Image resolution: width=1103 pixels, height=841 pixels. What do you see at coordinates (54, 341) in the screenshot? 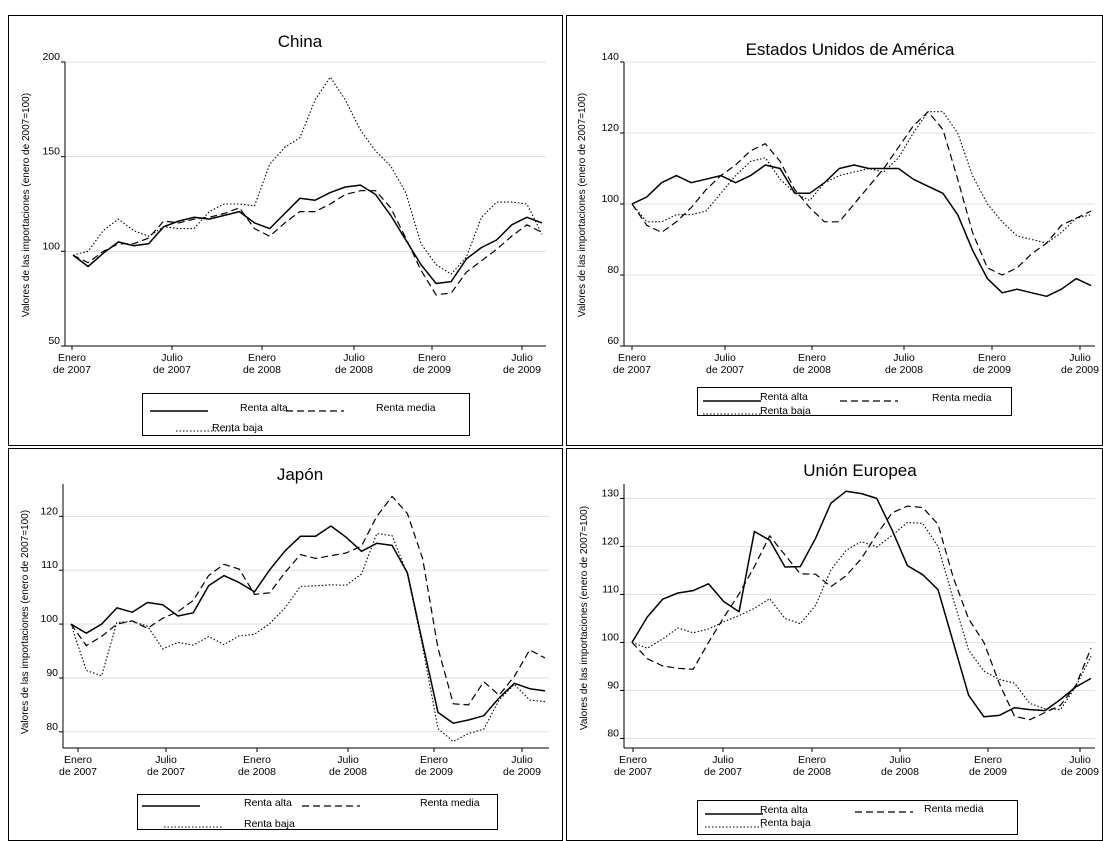
I see `y-tick-label: 50` at bounding box center [54, 341].